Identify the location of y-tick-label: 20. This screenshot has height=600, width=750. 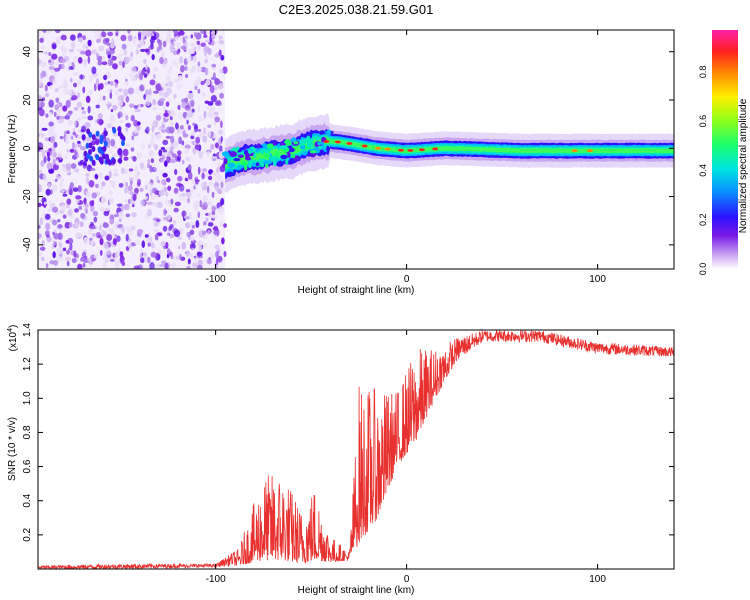
(27, 100).